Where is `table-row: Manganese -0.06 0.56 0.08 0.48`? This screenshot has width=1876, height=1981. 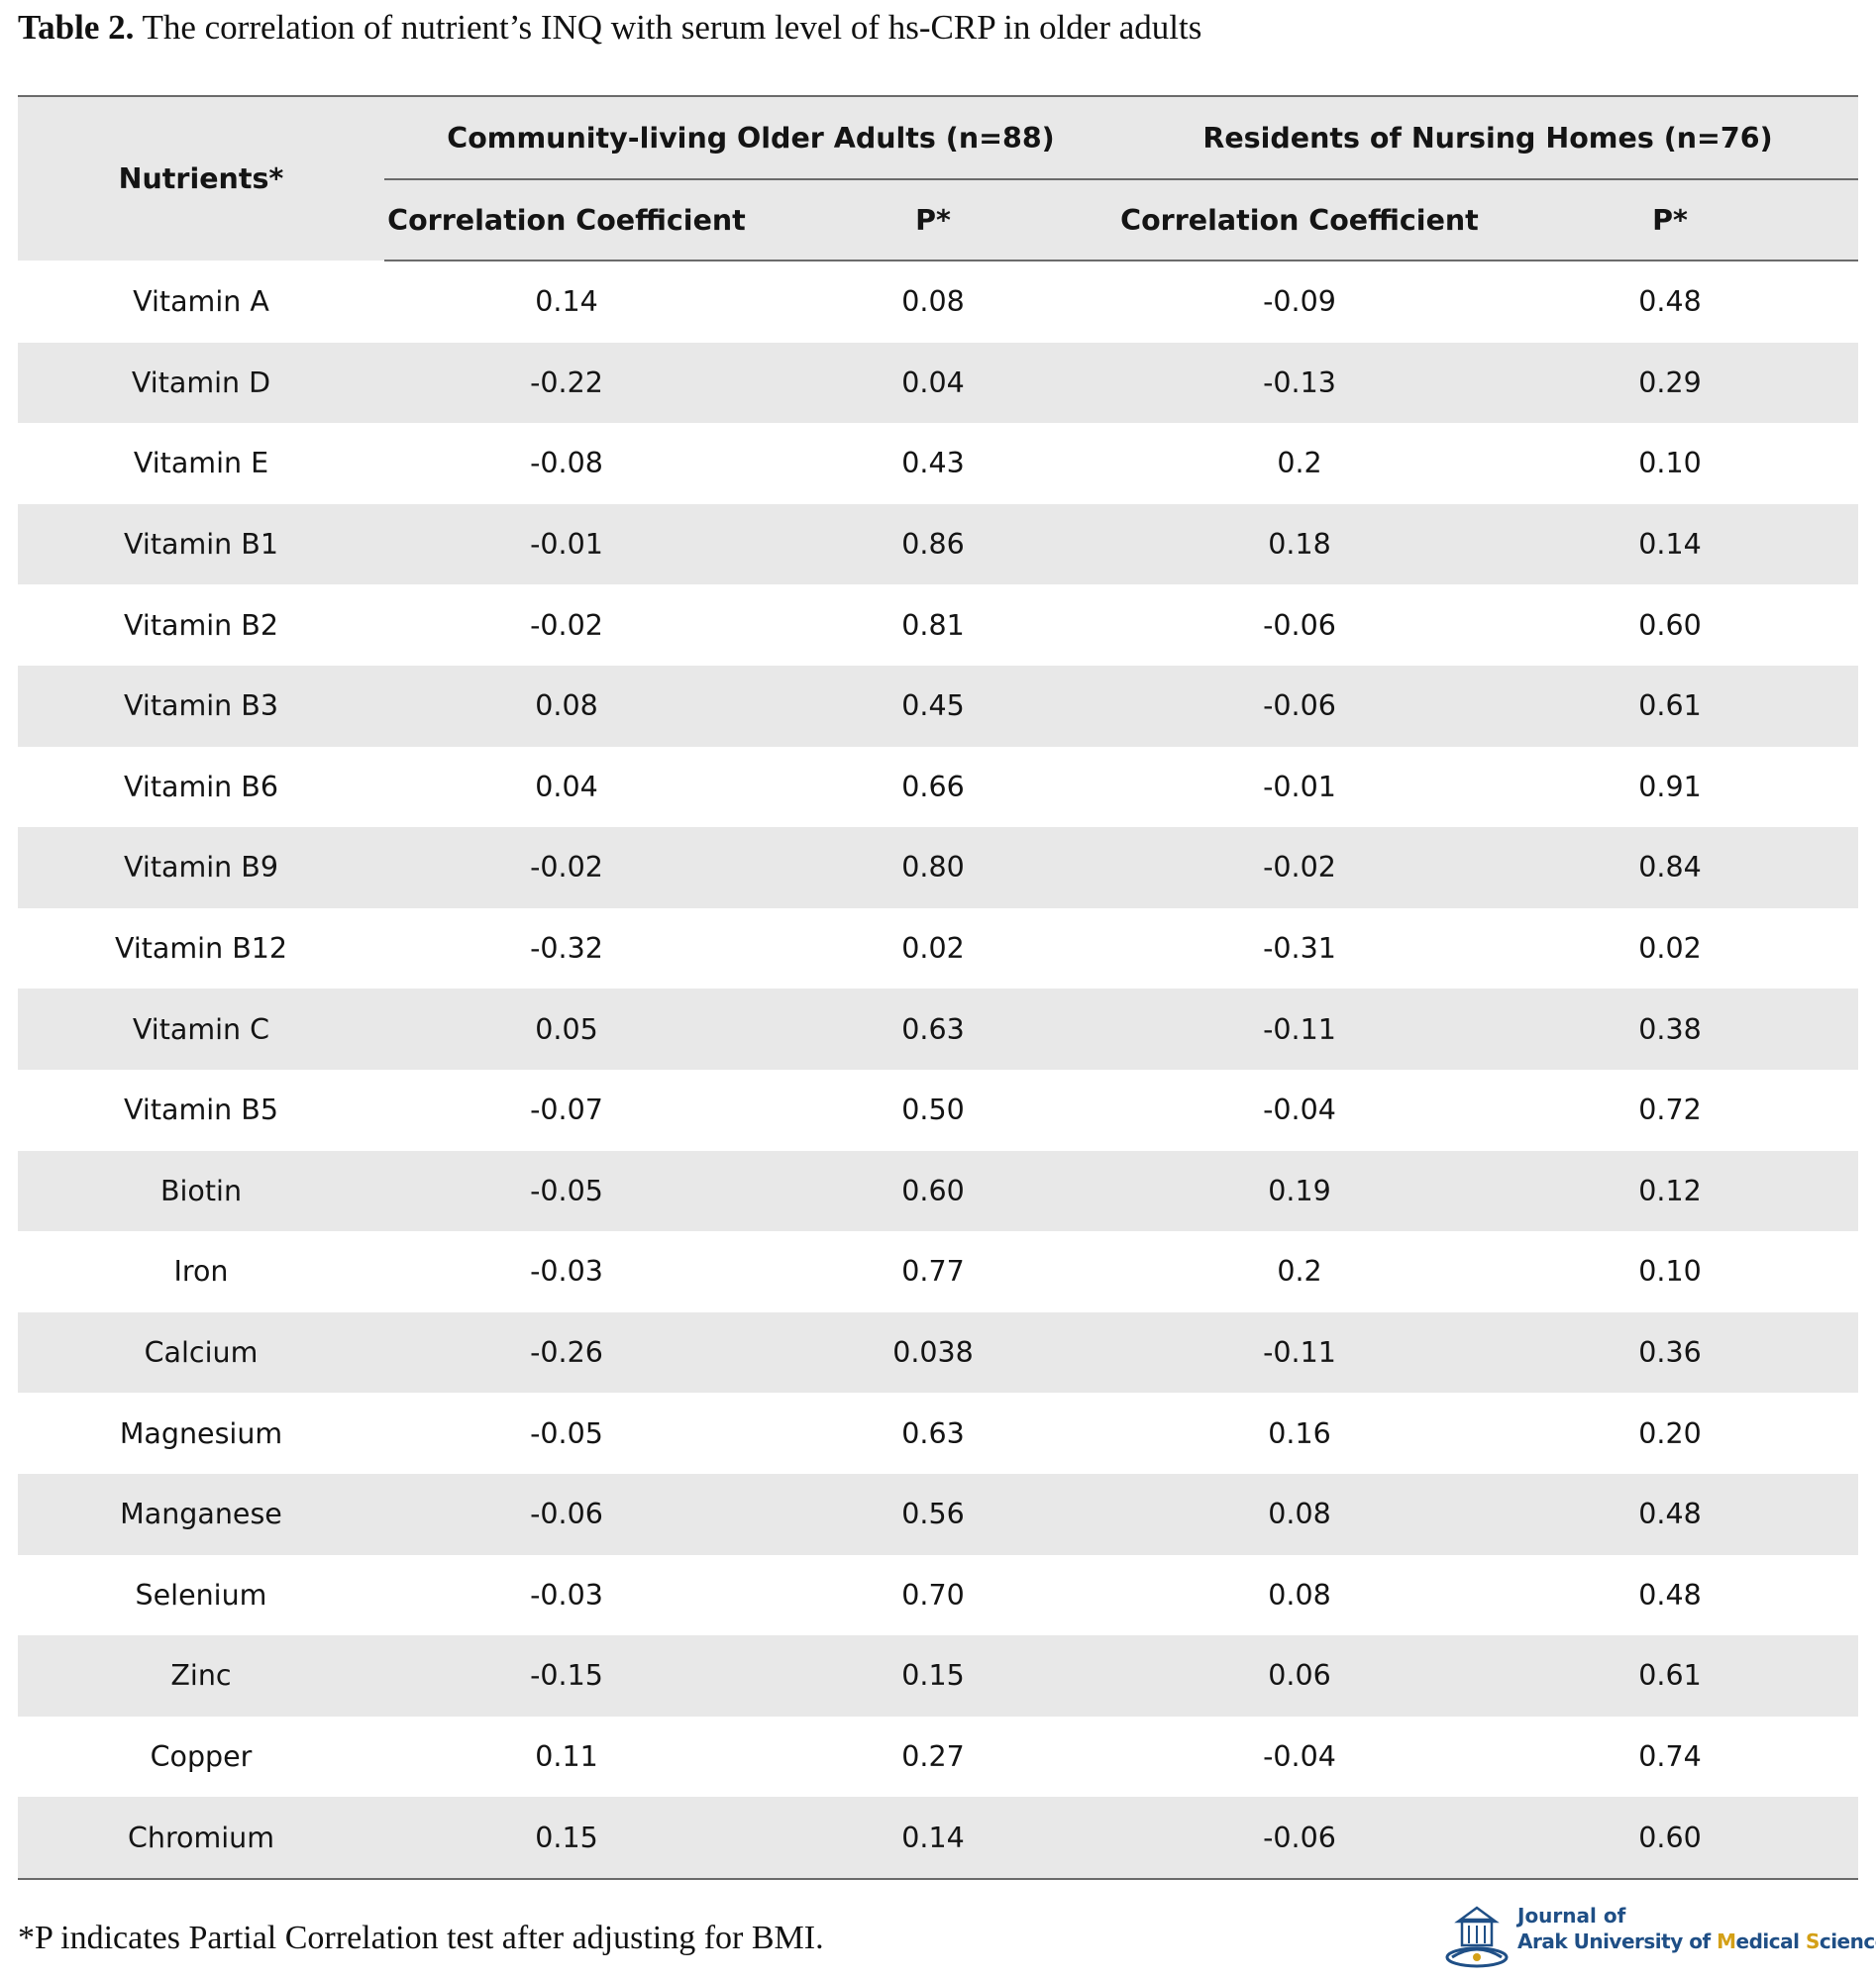
table-row: Manganese -0.06 0.56 0.08 0.48 is located at coordinates (938, 1514).